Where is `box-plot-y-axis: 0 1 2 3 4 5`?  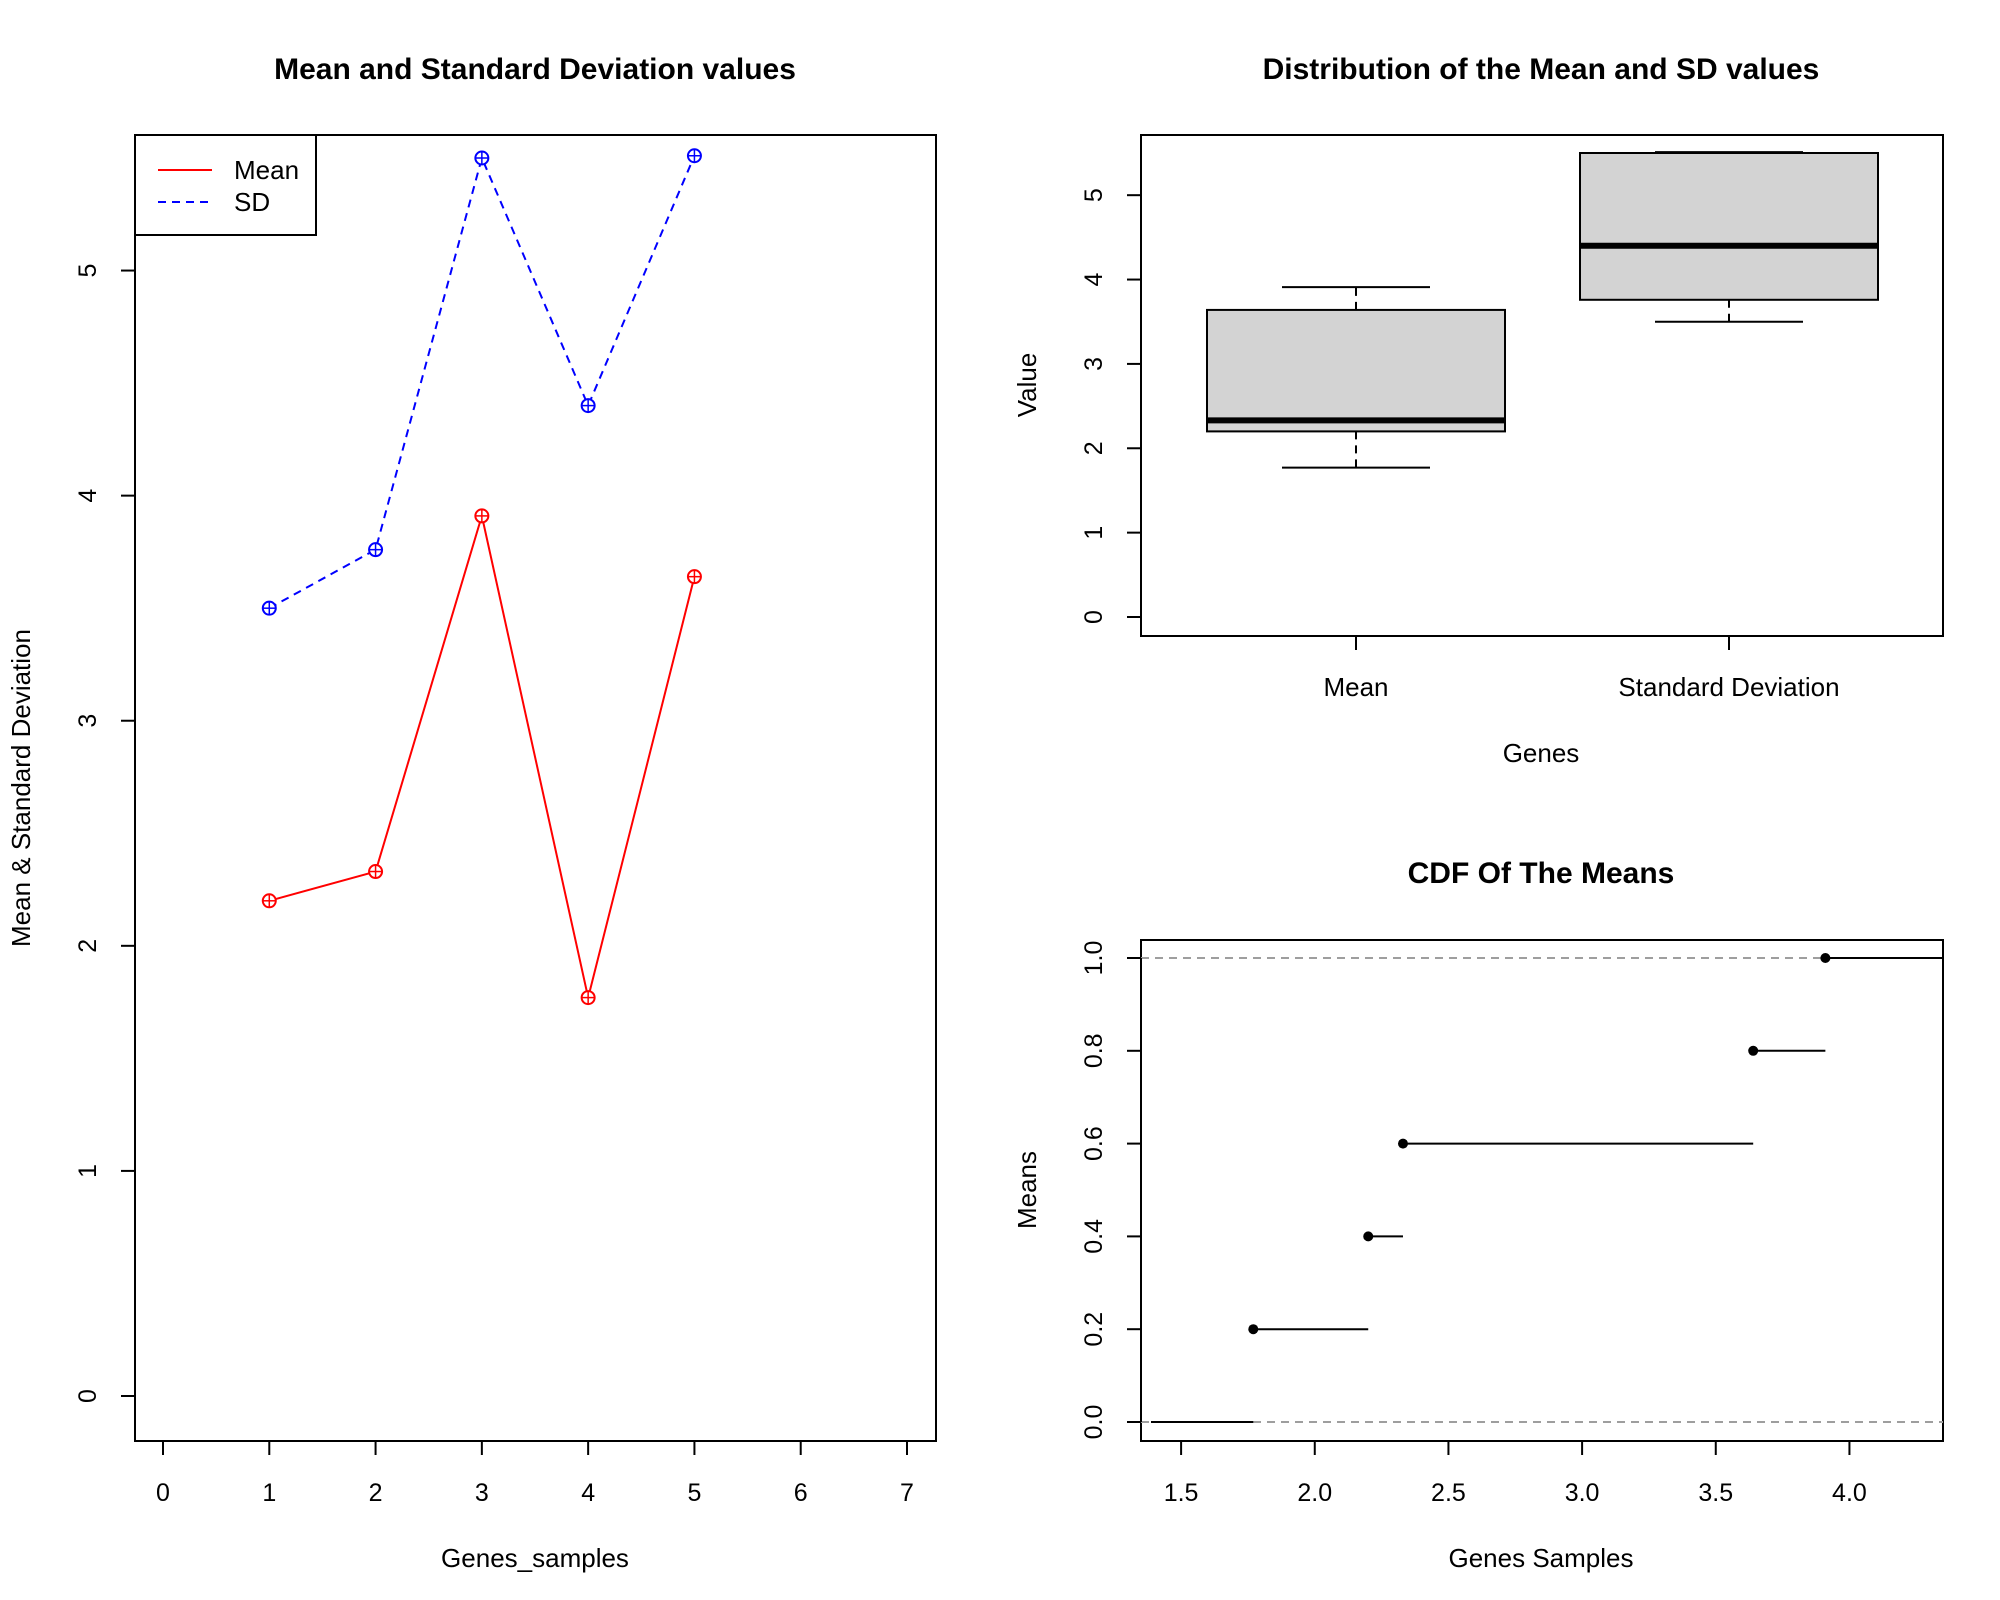 box-plot-y-axis: 0 1 2 3 4 5 is located at coordinates (1111, 406).